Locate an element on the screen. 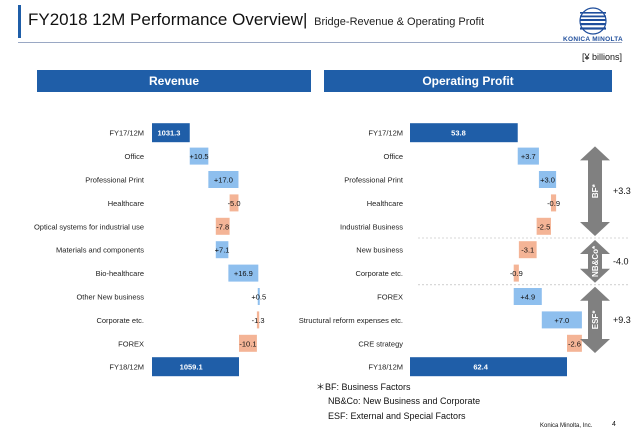 The image size is (640, 443). group-total: +9.3 is located at coordinates (622, 320).